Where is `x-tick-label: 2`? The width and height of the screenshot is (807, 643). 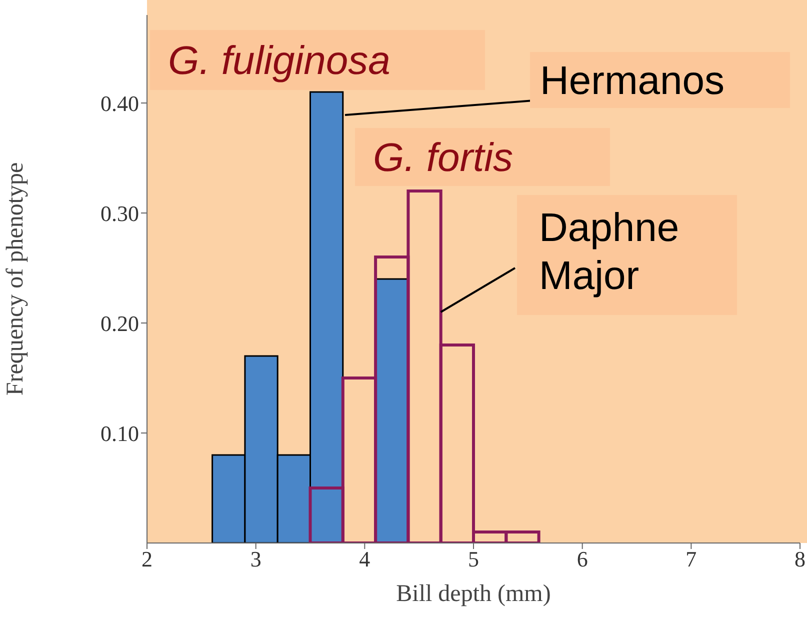 x-tick-label: 2 is located at coordinates (147, 559).